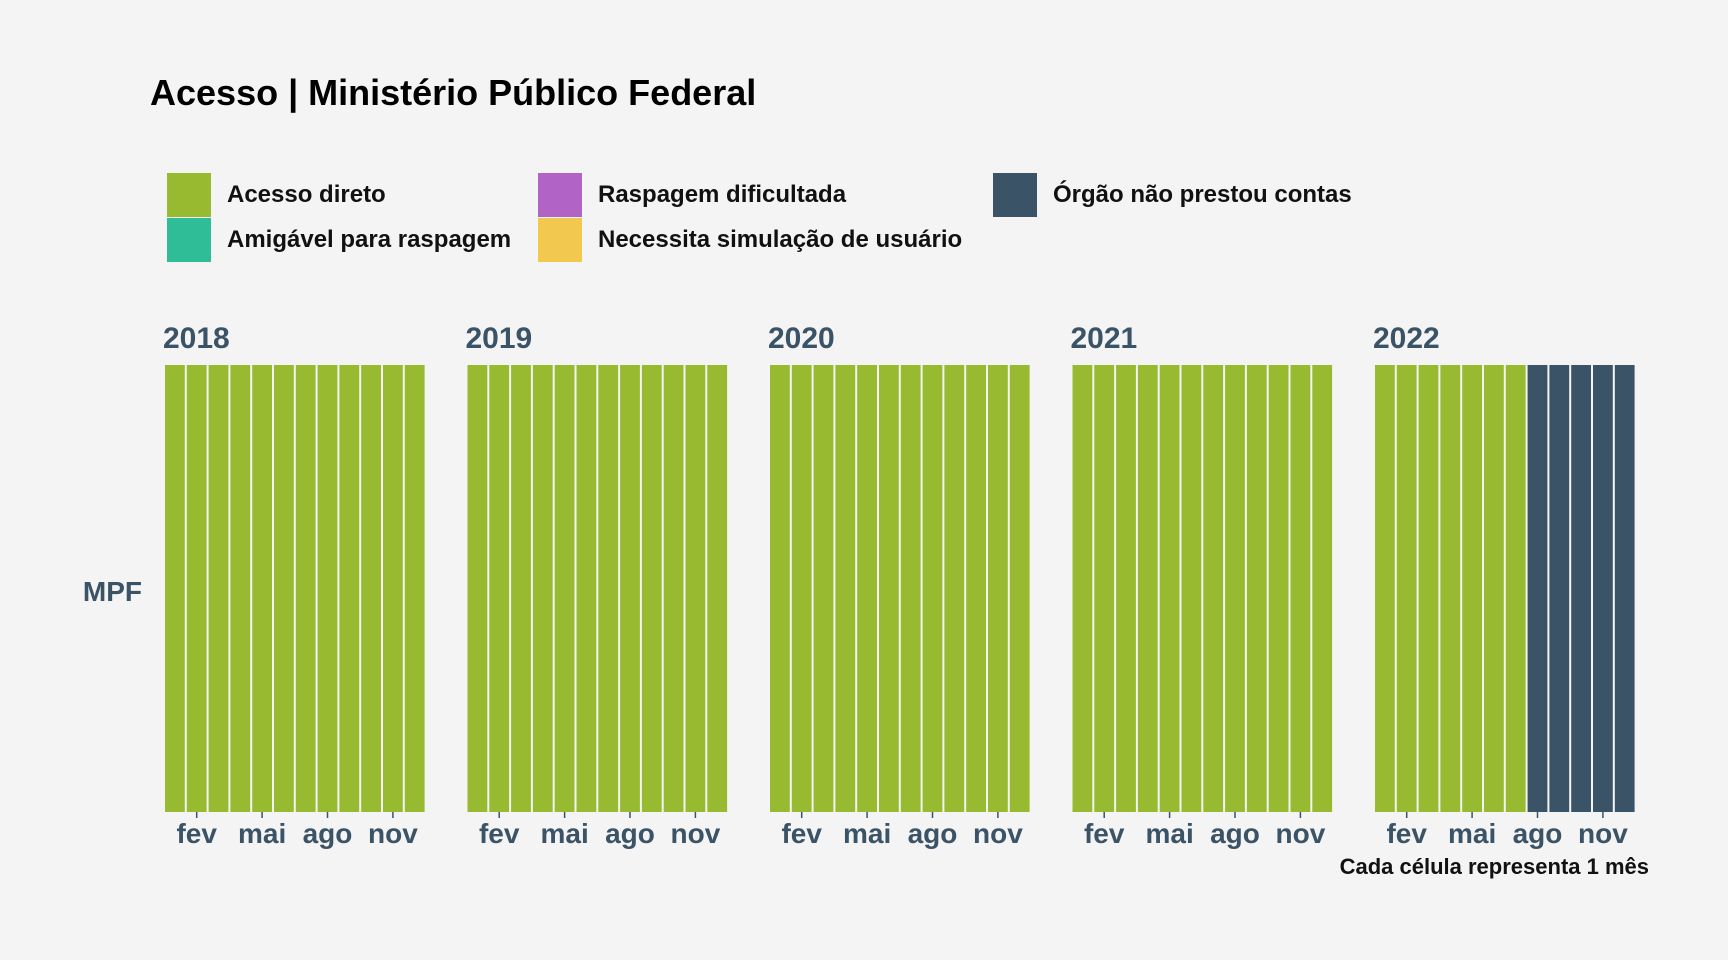 Image resolution: width=1728 pixels, height=960 pixels. I want to click on facet-year-label: 2021, so click(1104, 338).